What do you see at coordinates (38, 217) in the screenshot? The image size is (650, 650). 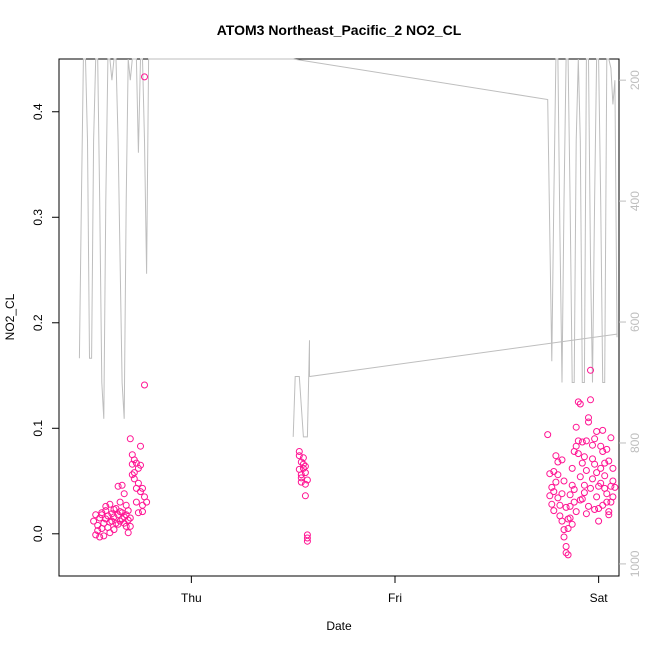 I see `y-tick-label: 0.3` at bounding box center [38, 217].